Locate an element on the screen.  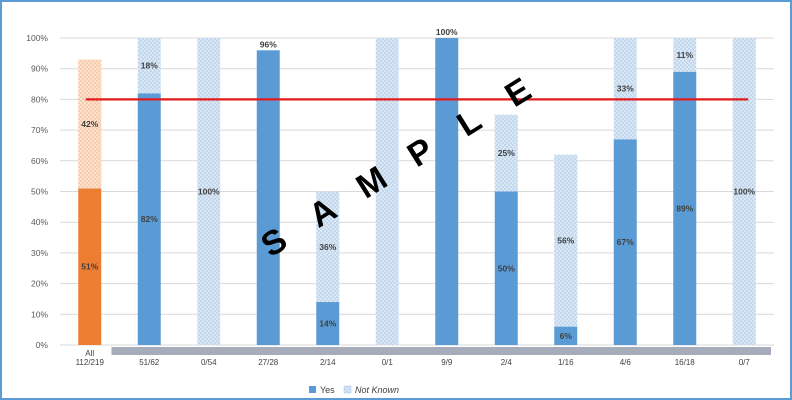
data-label-yes: 89% is located at coordinates (684, 208).